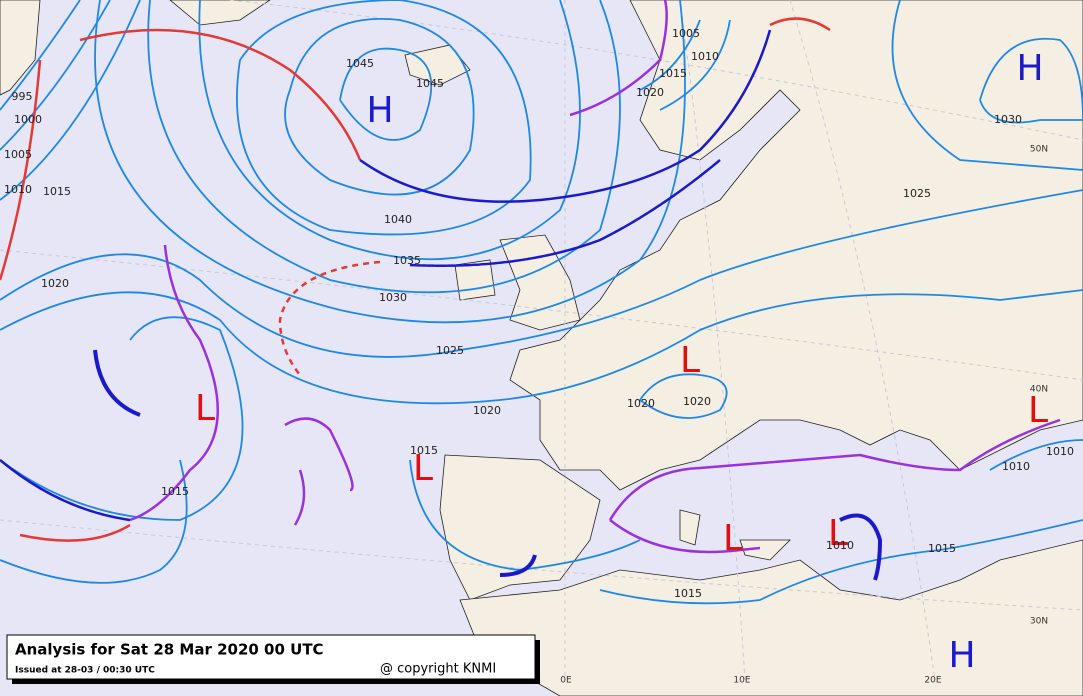 This screenshot has height=696, width=1083. I want to click on legend-box, so click(271, 657).